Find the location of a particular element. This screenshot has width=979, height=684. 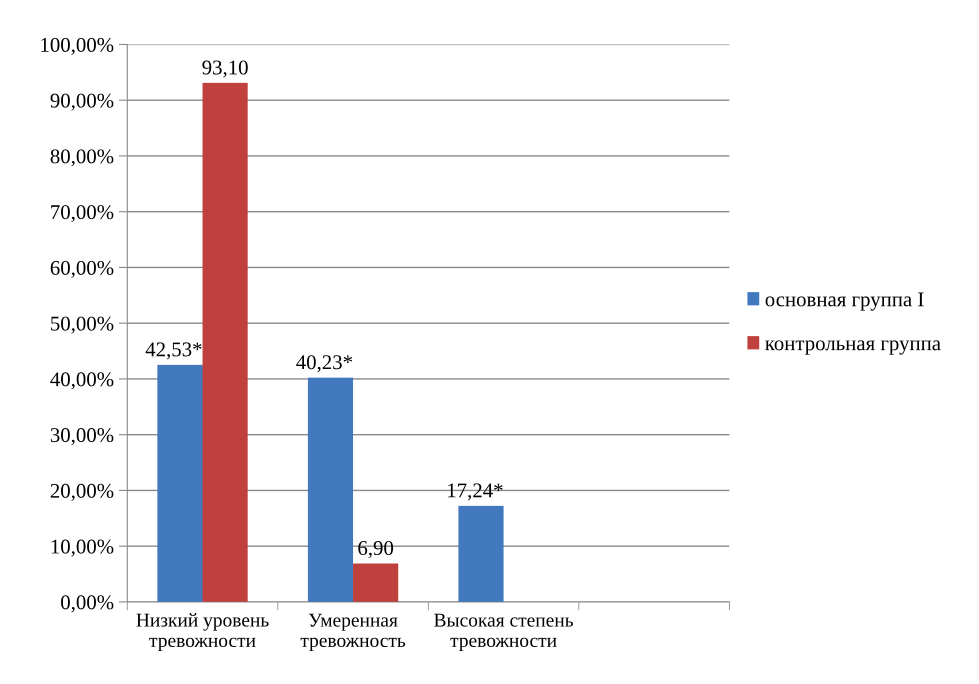

x-tick-label: Низкий уровень тревожности is located at coordinates (202, 632).